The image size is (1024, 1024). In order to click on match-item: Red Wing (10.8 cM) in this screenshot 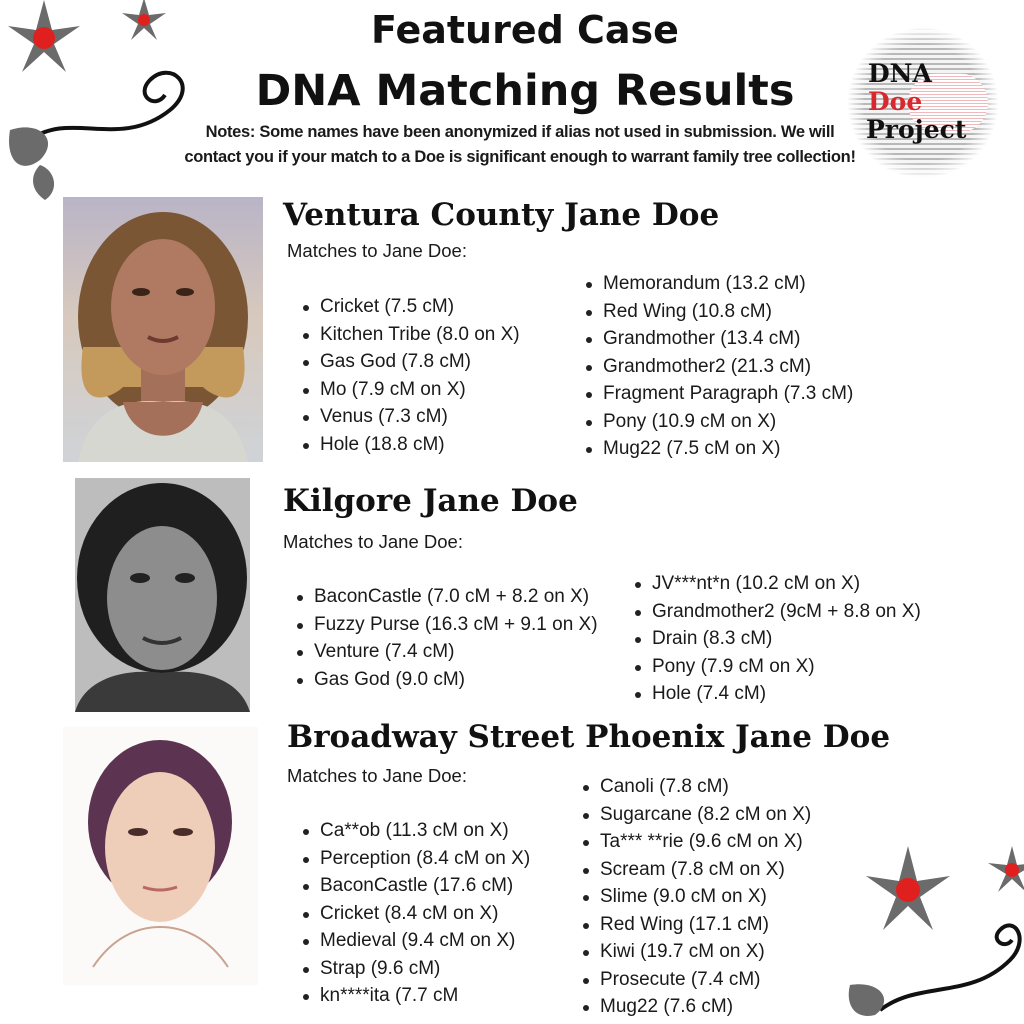, I will do `click(719, 312)`.